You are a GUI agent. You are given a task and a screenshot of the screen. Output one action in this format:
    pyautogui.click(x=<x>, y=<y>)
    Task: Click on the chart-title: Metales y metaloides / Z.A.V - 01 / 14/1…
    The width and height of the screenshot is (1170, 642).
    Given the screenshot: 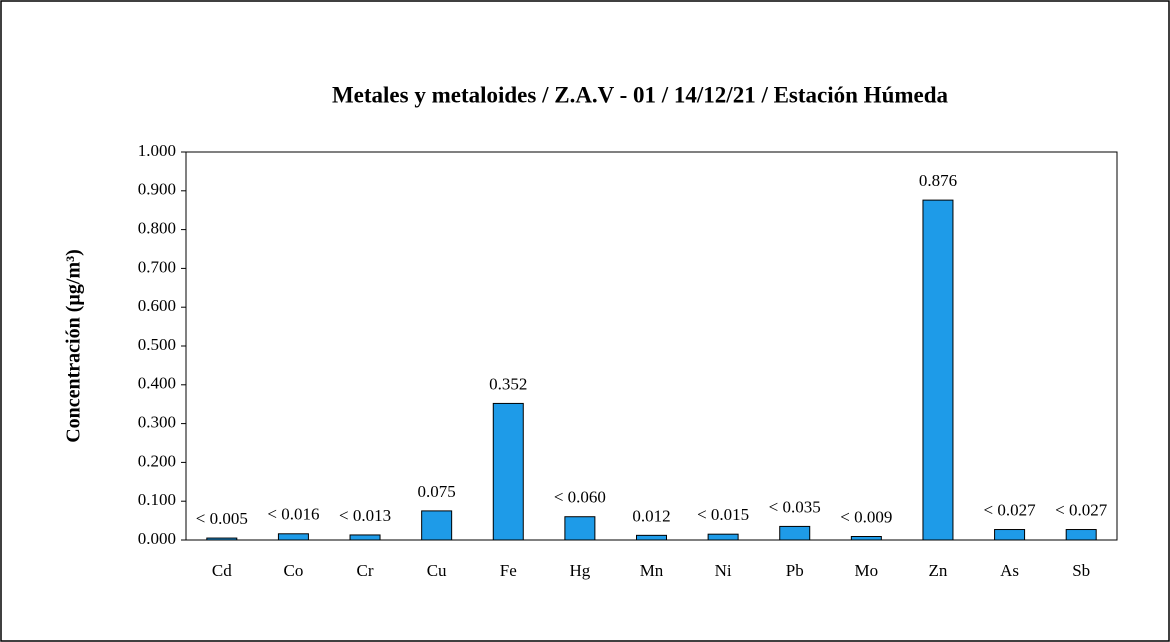 What is the action you would take?
    pyautogui.click(x=640, y=94)
    